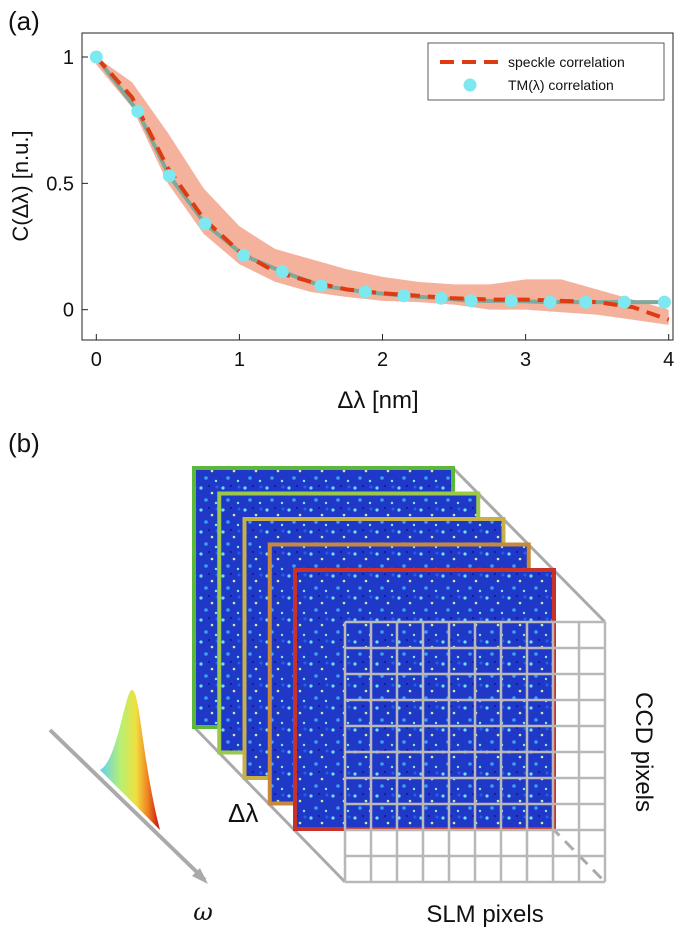 This screenshot has width=685, height=936. I want to click on y-tick-label: 0.5, so click(60, 184).